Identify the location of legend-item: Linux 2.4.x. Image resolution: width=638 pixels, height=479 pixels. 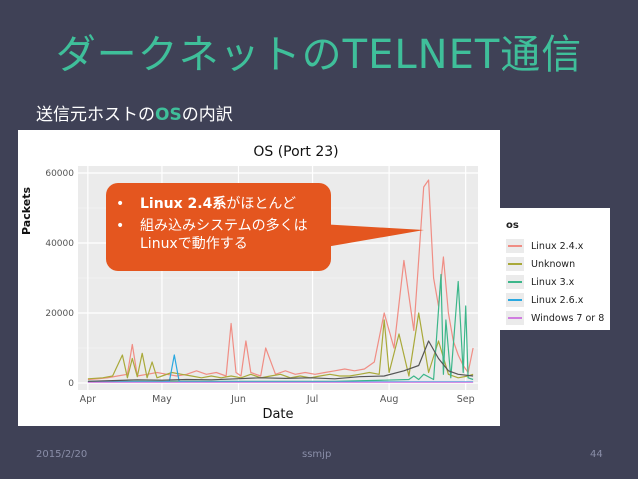
(544, 246).